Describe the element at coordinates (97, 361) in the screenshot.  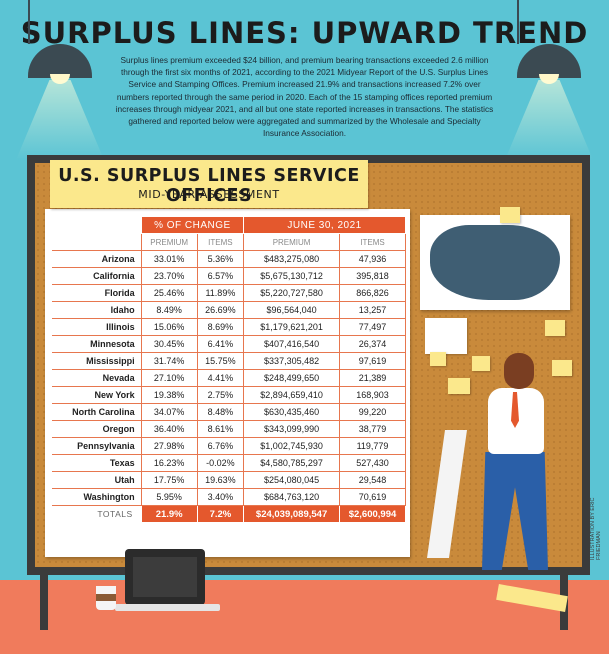
I see `row-state: Mississippi` at that location.